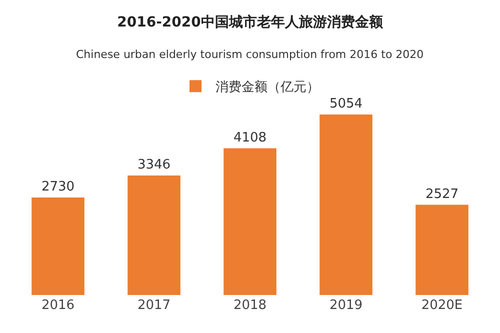  Describe the element at coordinates (250, 54) in the screenshot. I see `chart-subtitle: Chinese urban elderly tourism consumption from 2016 to 2020` at that location.